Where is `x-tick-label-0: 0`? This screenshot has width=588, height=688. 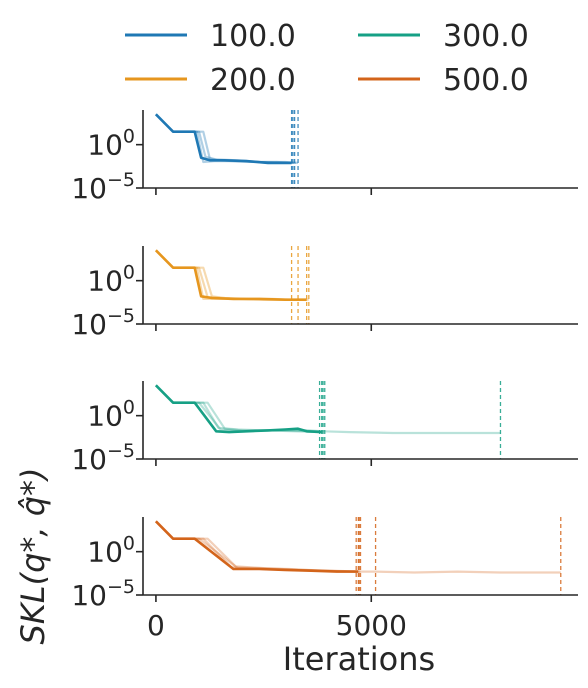 x-tick-label-0: 0 is located at coordinates (156, 625).